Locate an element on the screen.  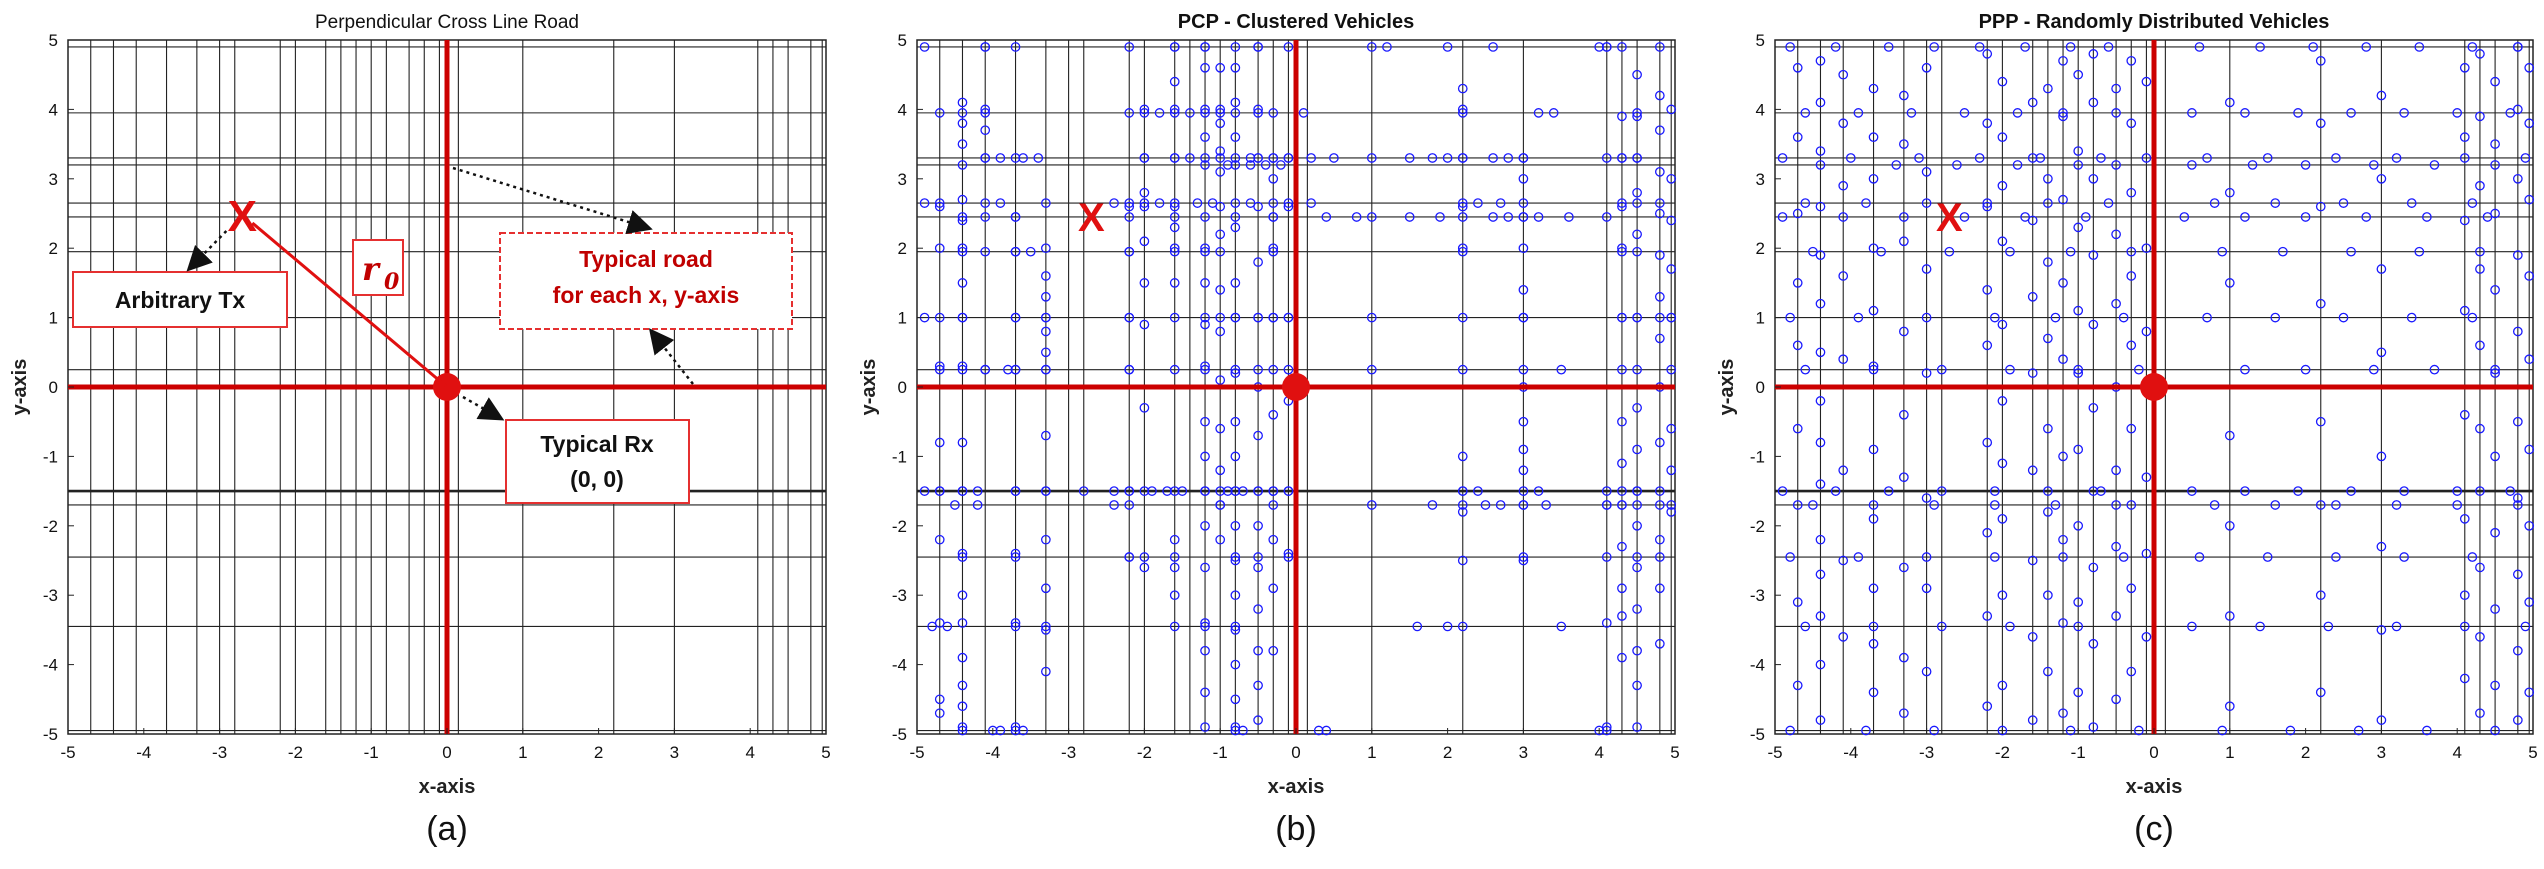
x-tick-label: -2 is located at coordinates (295, 752).